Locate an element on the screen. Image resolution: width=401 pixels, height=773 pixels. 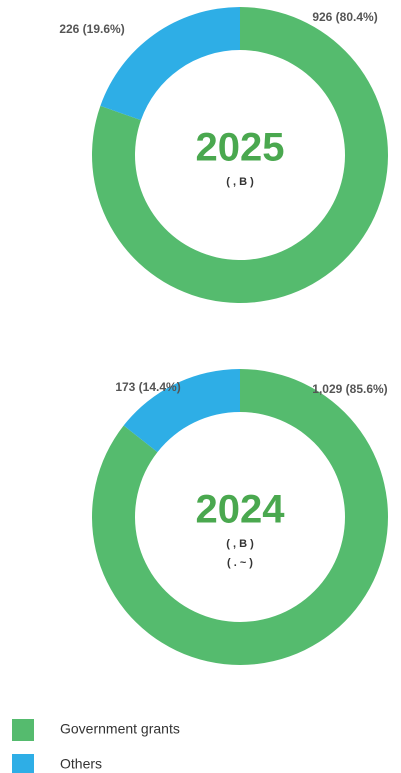
data-label: 926 (80.4%) is located at coordinates (344, 17).